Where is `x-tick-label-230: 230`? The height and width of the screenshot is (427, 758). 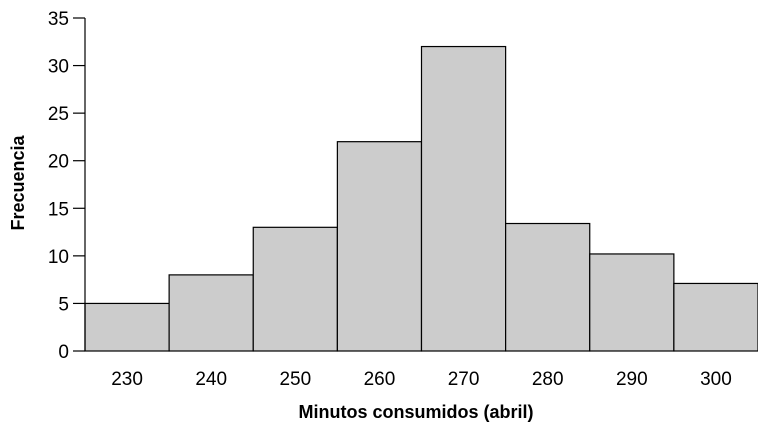 x-tick-label-230: 230 is located at coordinates (127, 379).